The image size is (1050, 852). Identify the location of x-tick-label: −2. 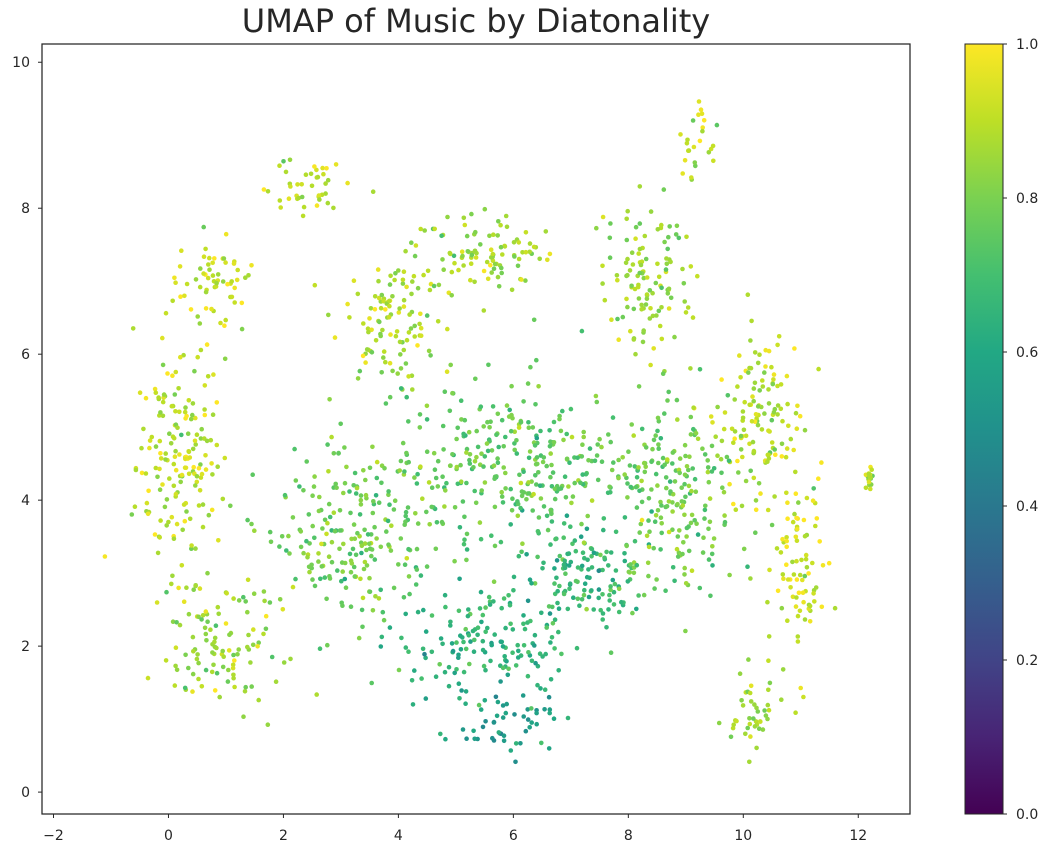
(53, 836).